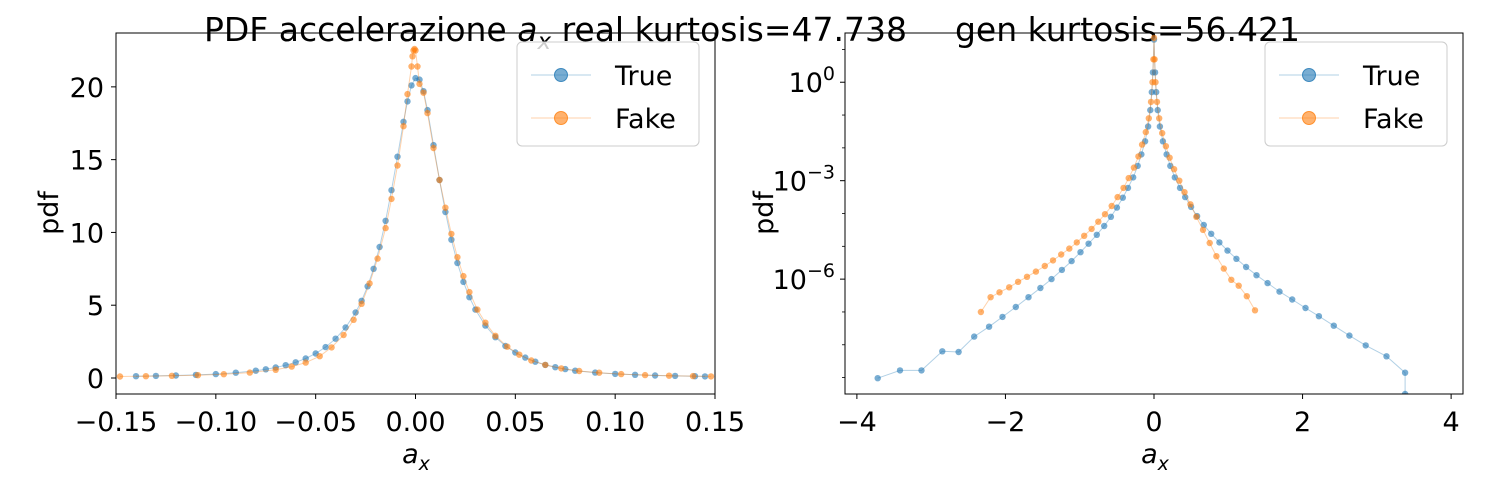 This screenshot has width=1500, height=500. What do you see at coordinates (804, 180) in the screenshot?
I see `y-tick-label: 10⁻³` at bounding box center [804, 180].